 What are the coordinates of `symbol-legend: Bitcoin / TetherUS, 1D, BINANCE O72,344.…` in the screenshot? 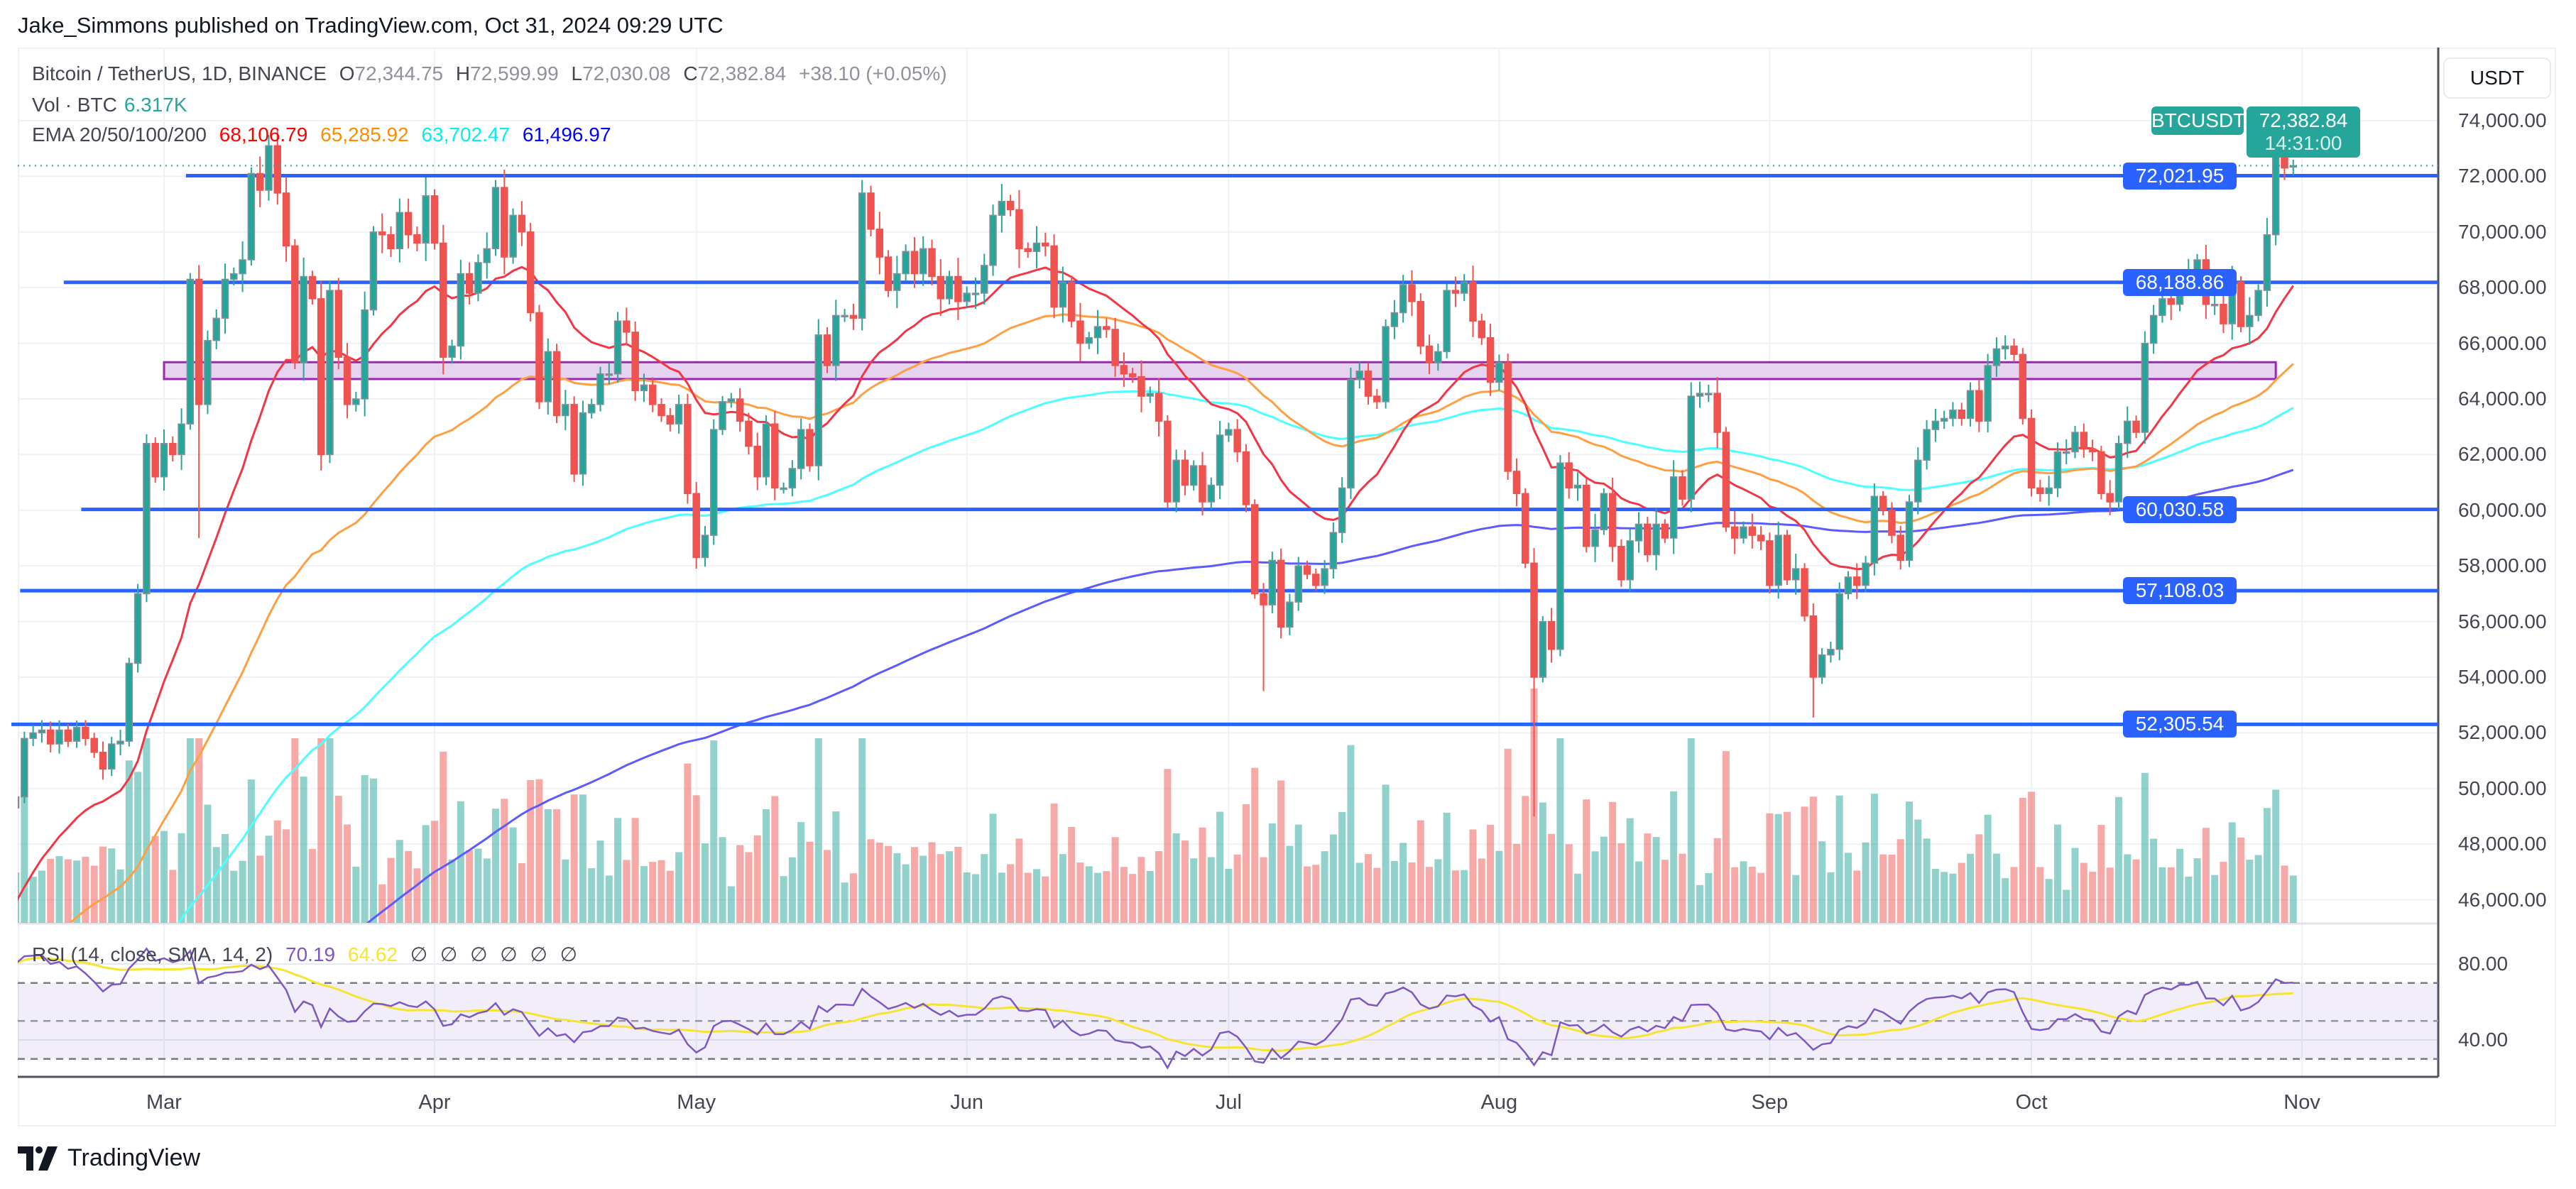 It's located at (489, 73).